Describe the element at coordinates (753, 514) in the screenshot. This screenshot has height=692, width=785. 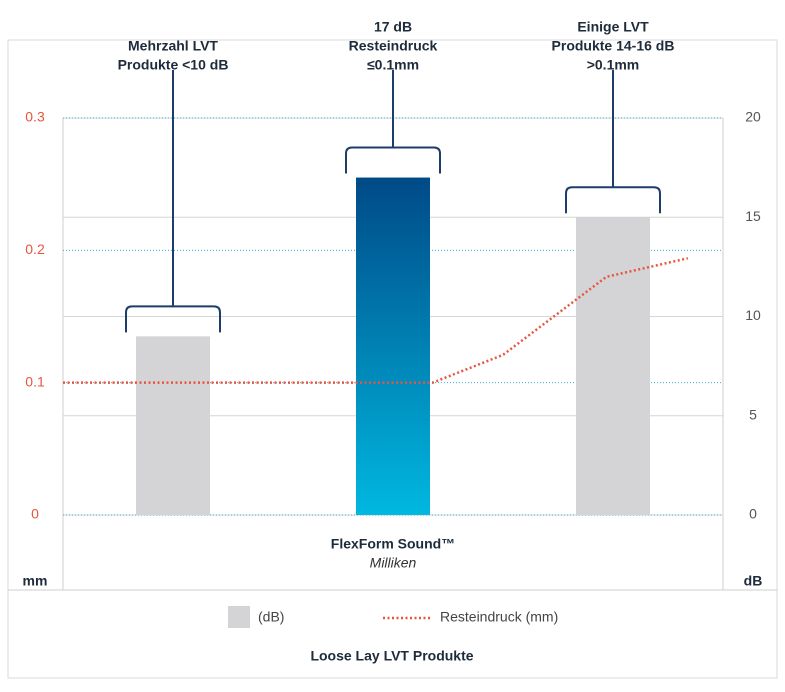
I see `y2-tick-label: 0` at that location.